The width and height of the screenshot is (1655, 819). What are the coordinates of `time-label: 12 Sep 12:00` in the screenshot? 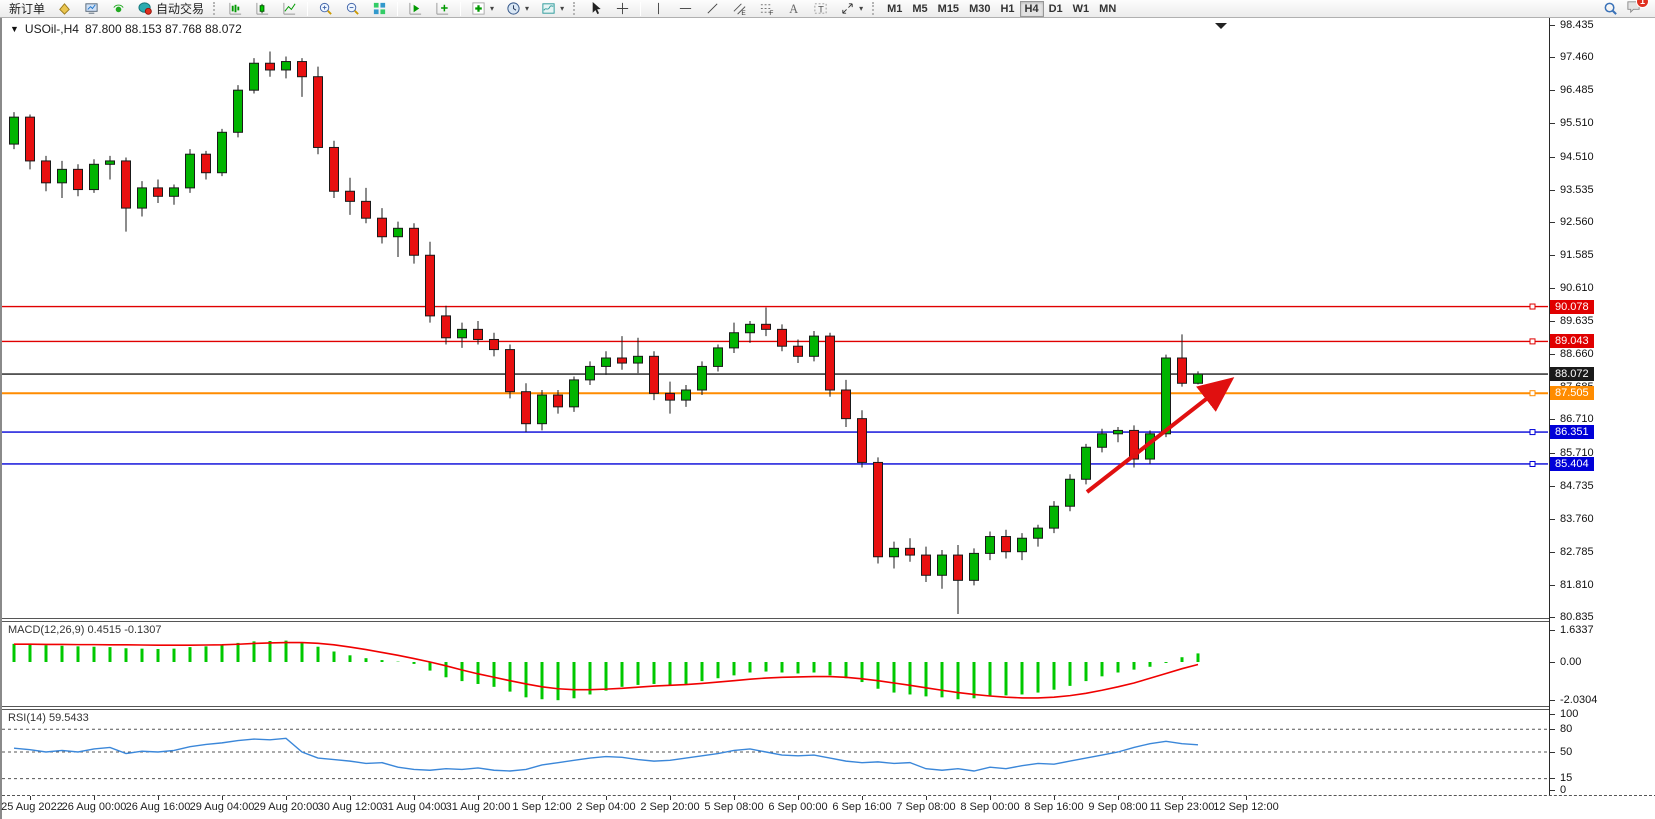 It's located at (1246, 807).